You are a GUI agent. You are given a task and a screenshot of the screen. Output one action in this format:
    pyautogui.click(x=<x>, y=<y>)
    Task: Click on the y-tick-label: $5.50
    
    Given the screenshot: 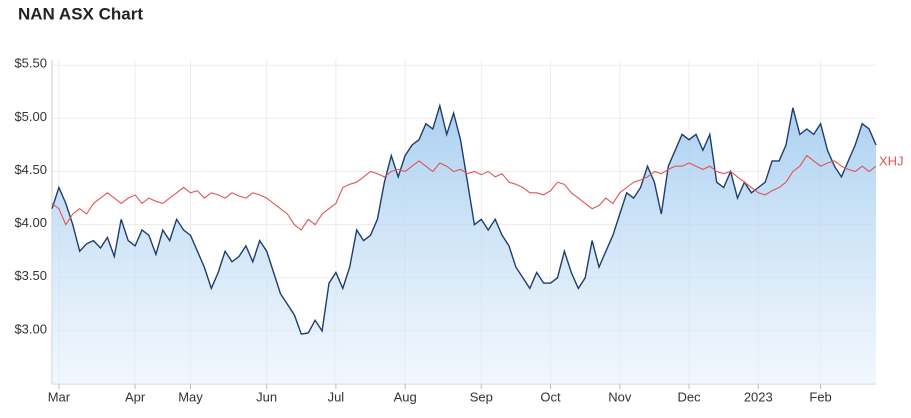 What is the action you would take?
    pyautogui.click(x=30, y=63)
    